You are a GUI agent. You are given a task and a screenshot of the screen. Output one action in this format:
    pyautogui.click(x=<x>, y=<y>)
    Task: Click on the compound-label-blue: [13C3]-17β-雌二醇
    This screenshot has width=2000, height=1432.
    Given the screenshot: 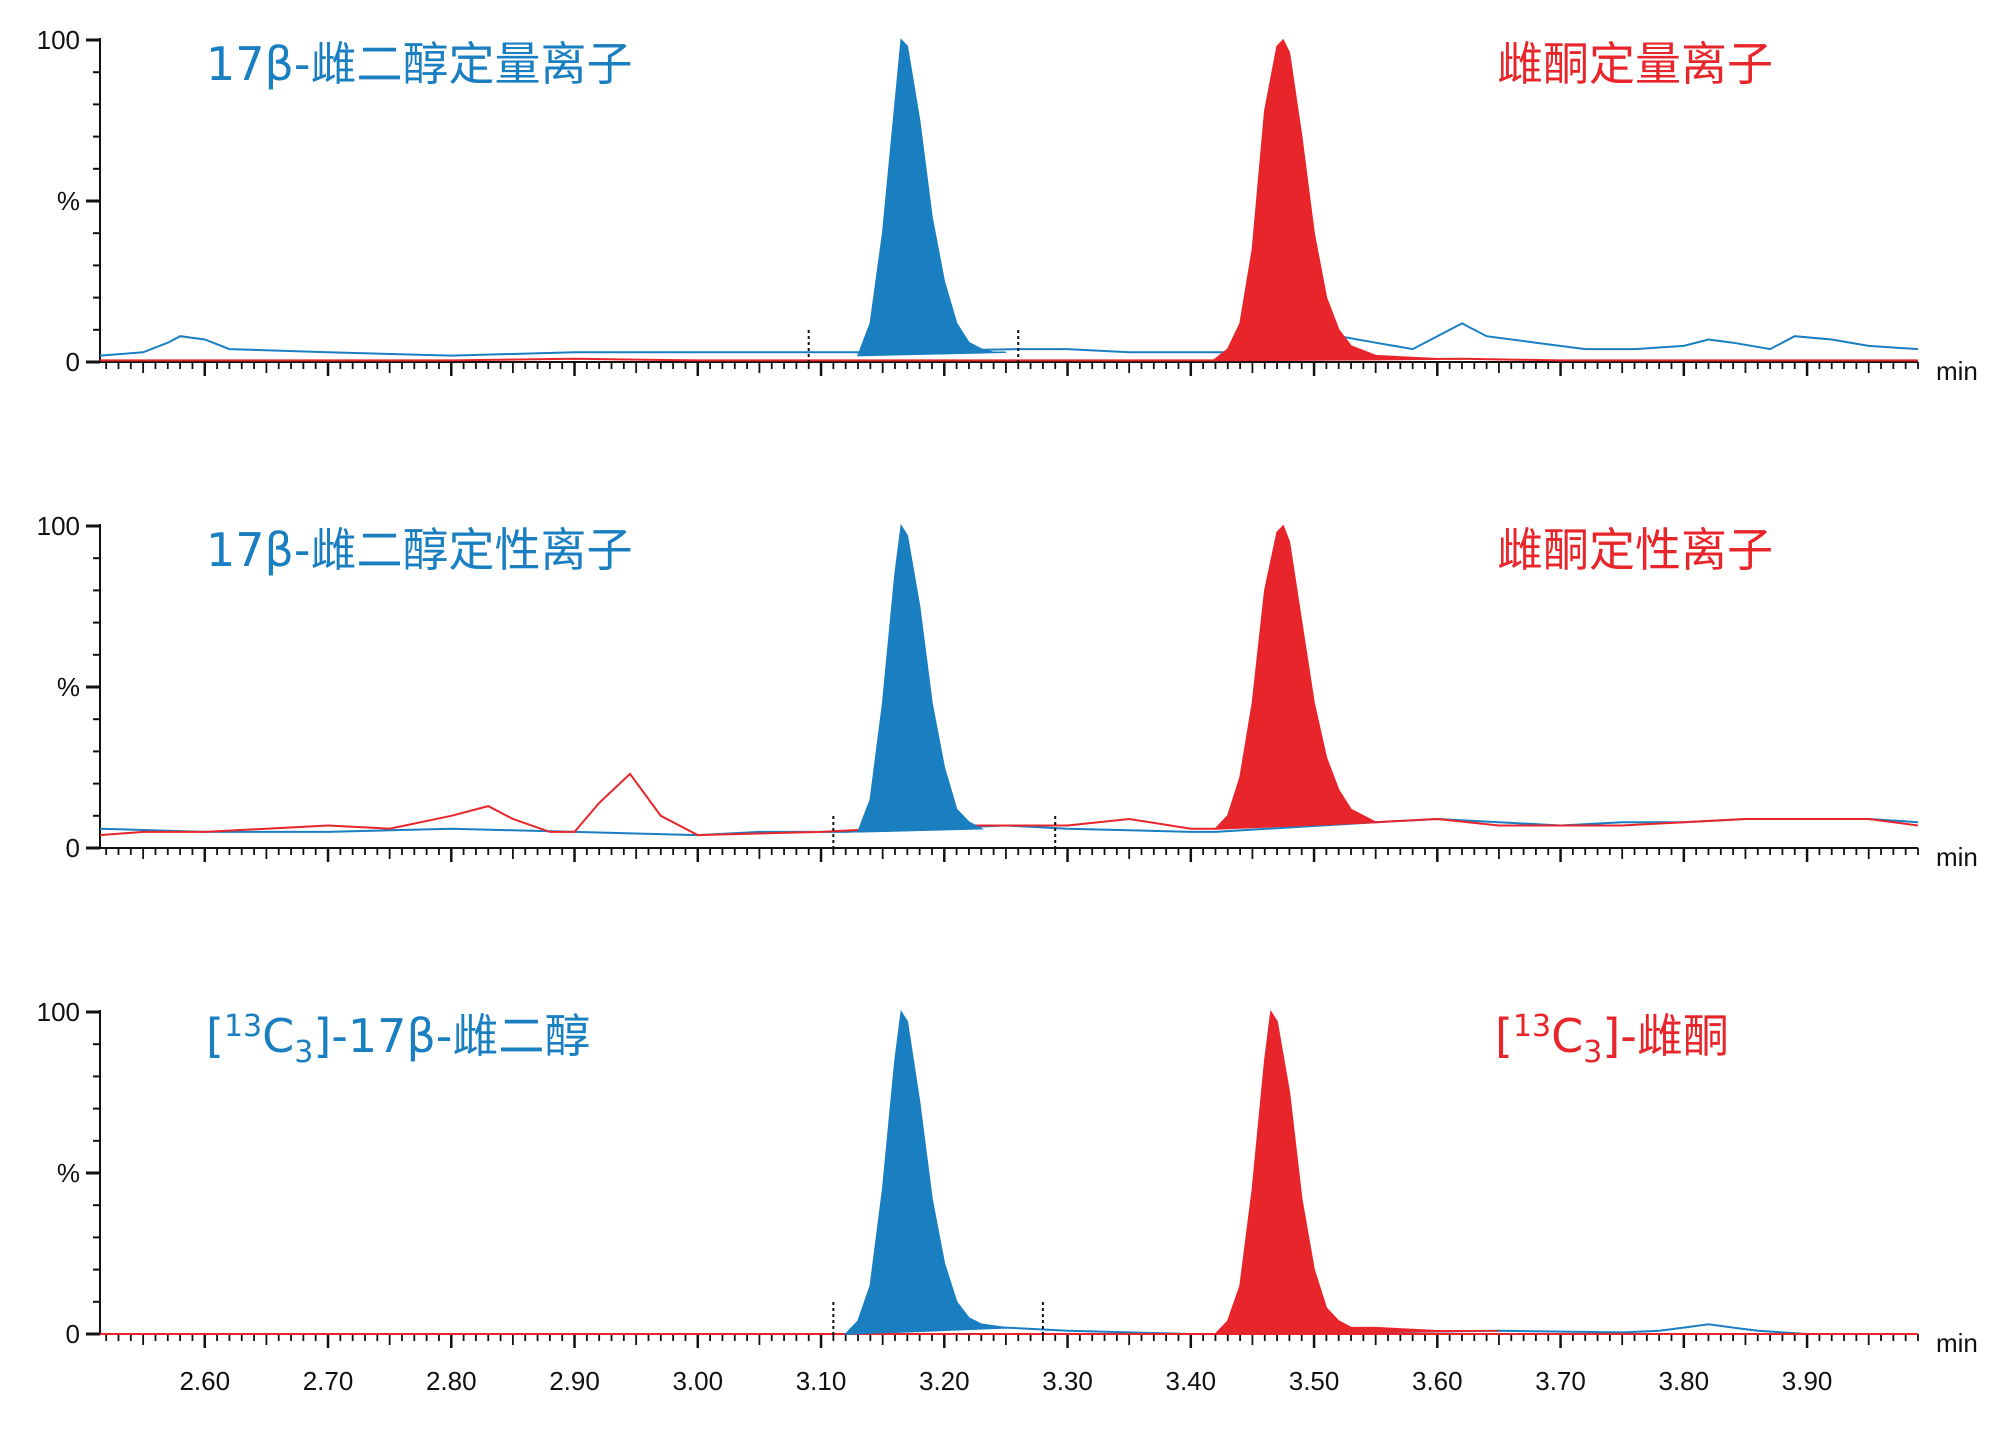 What is the action you would take?
    pyautogui.click(x=398, y=1039)
    